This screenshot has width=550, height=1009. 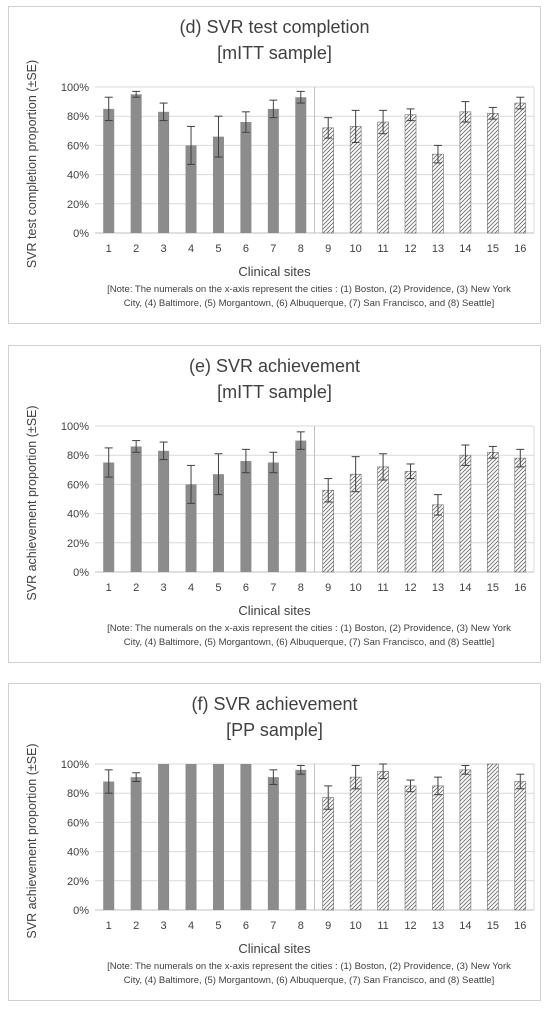 I want to click on y-tick-label: 100%, so click(x=75, y=88).